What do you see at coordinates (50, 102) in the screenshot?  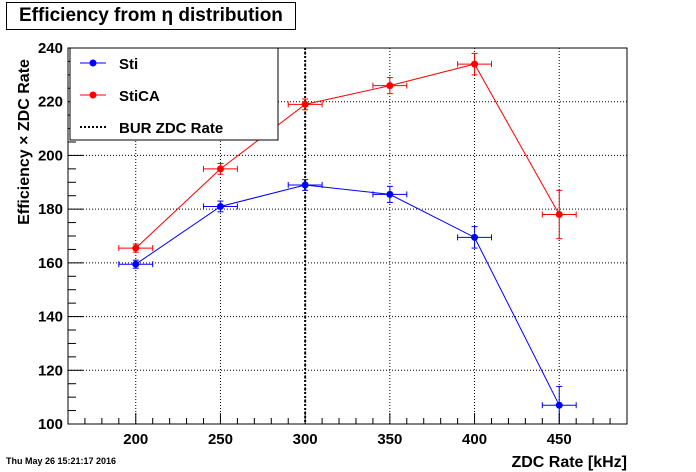 I see `y-tick-label: 220` at bounding box center [50, 102].